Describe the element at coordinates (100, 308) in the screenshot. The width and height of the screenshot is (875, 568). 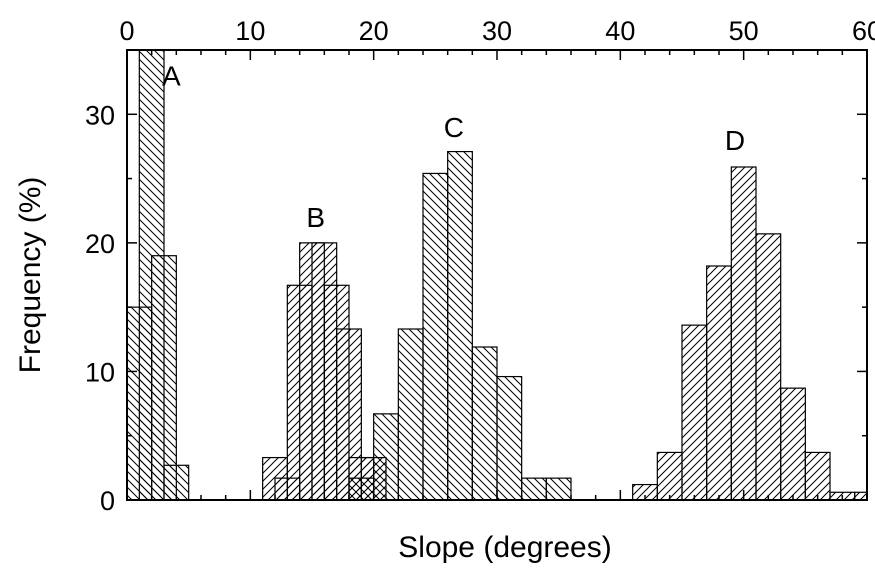
I see `y-tick-labels: 0 10 20 30` at that location.